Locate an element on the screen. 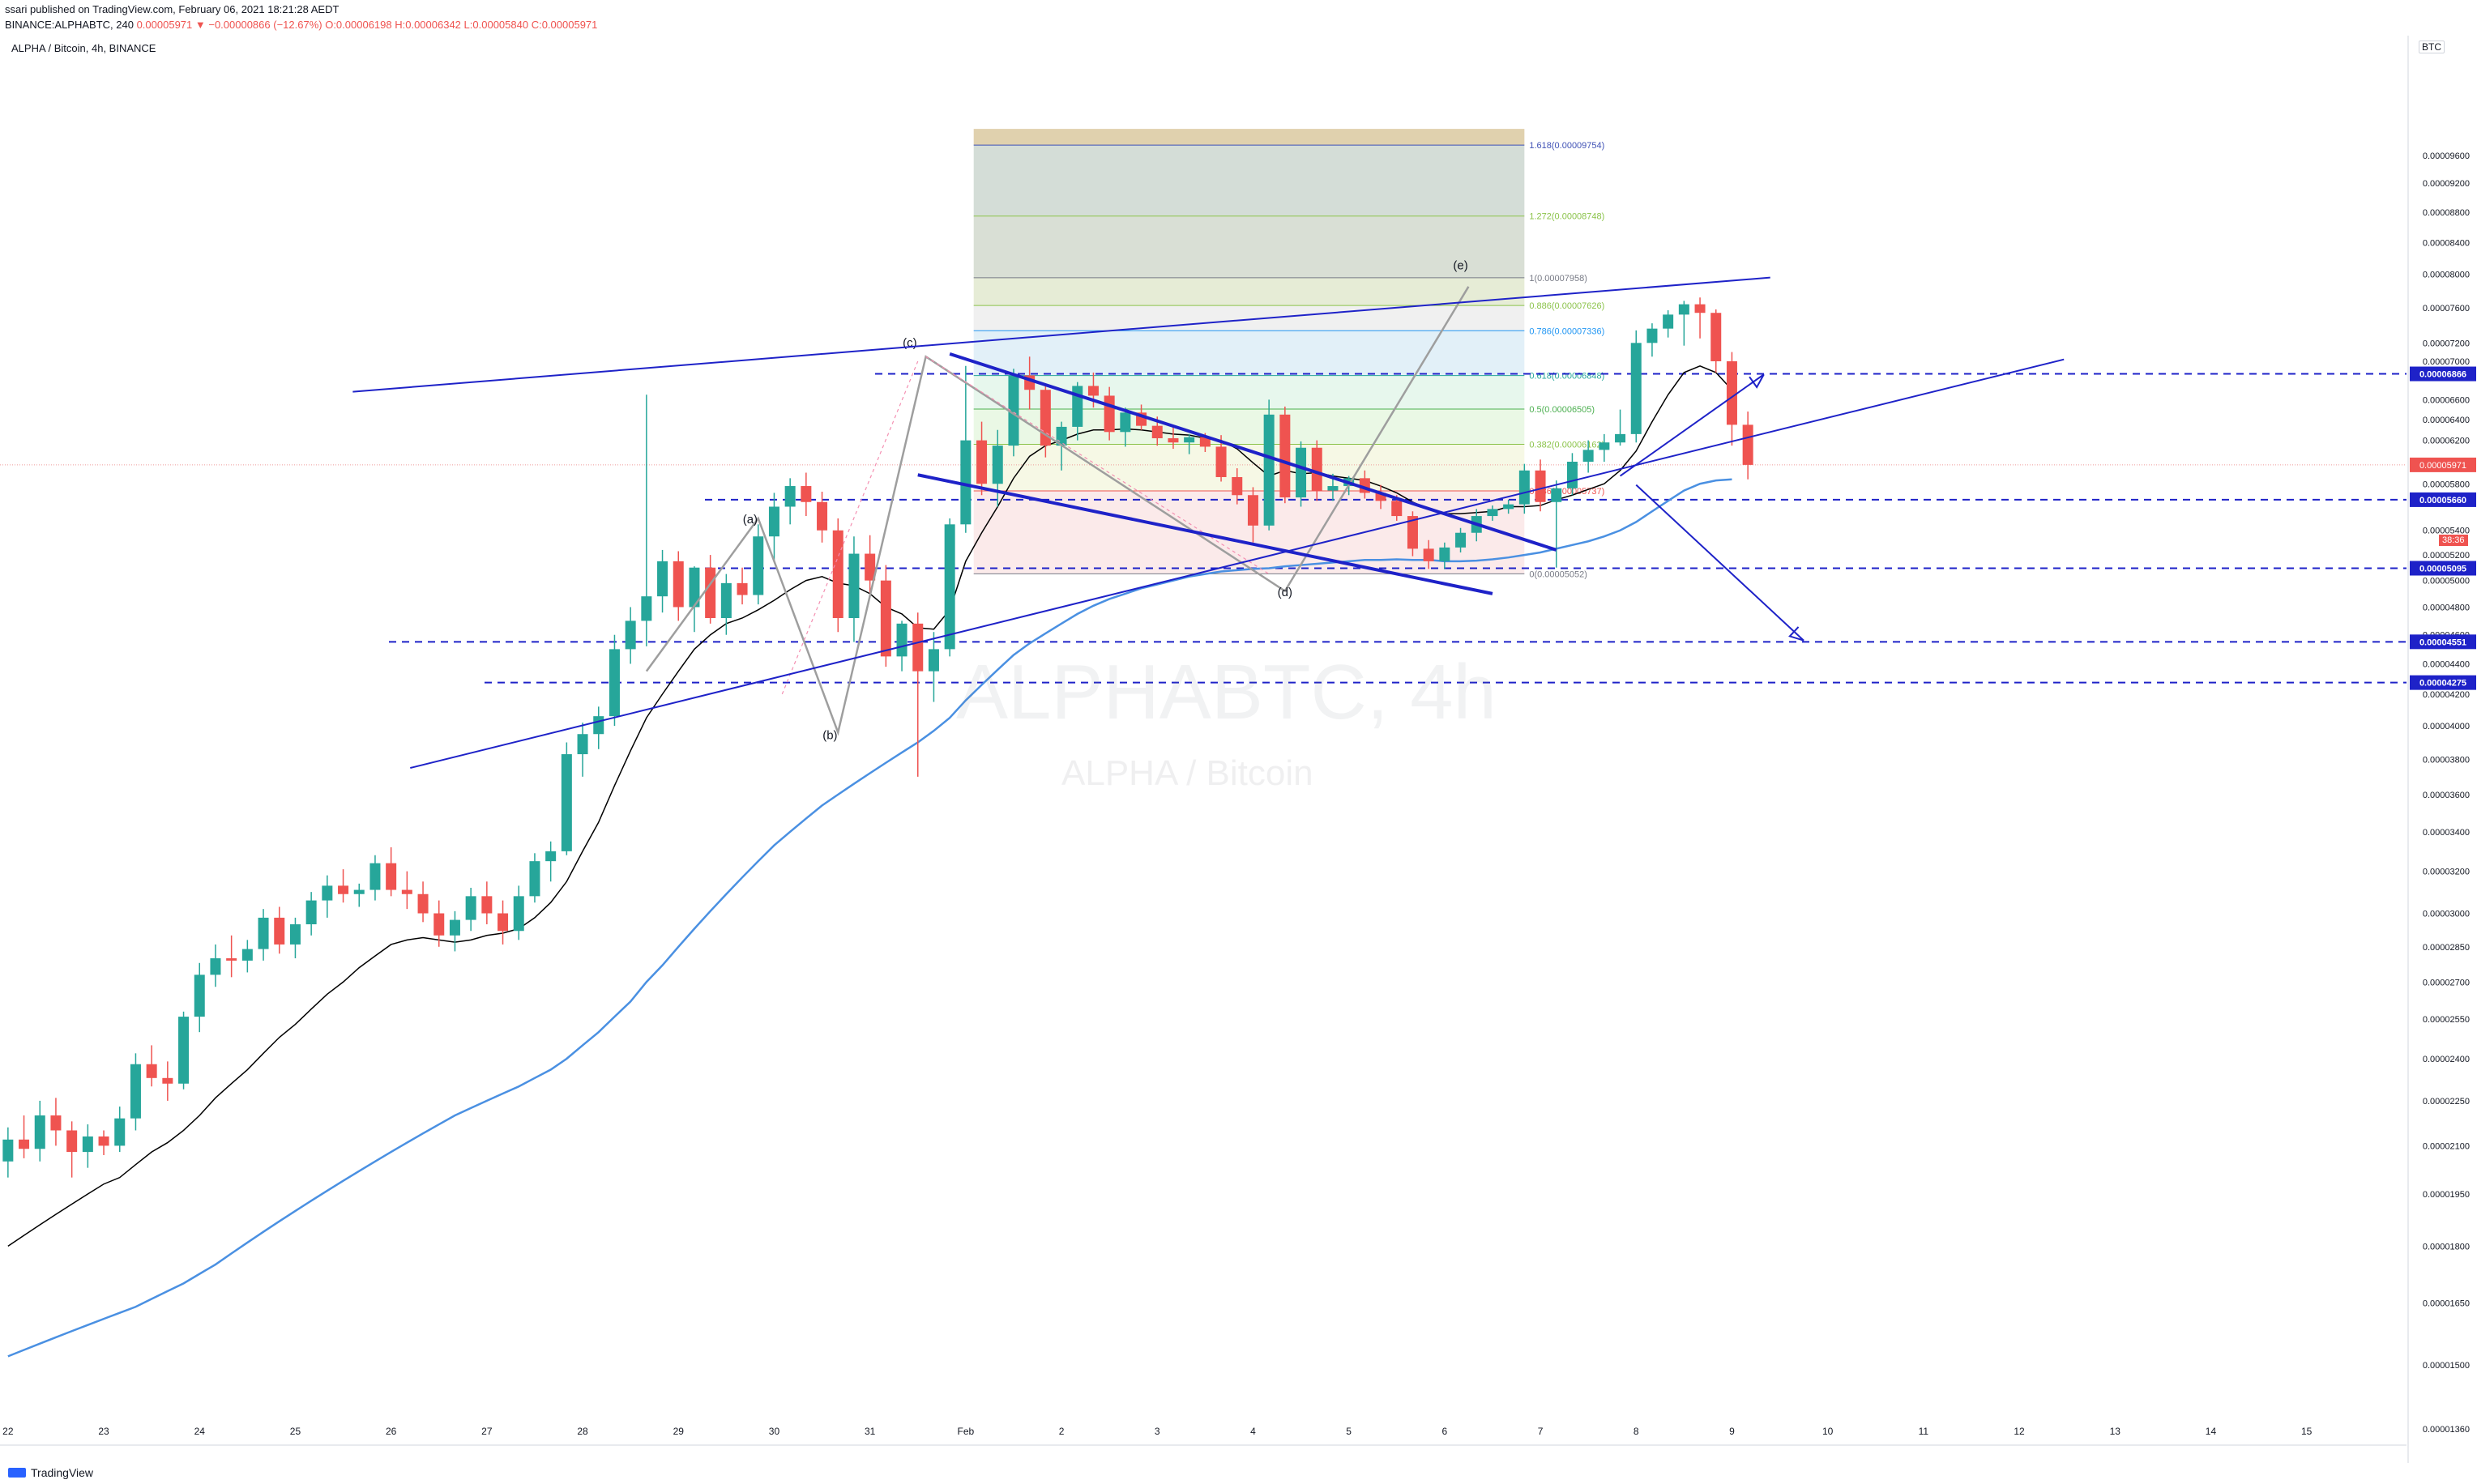  price-tick-label: 0.00005200 is located at coordinates (2446, 556).